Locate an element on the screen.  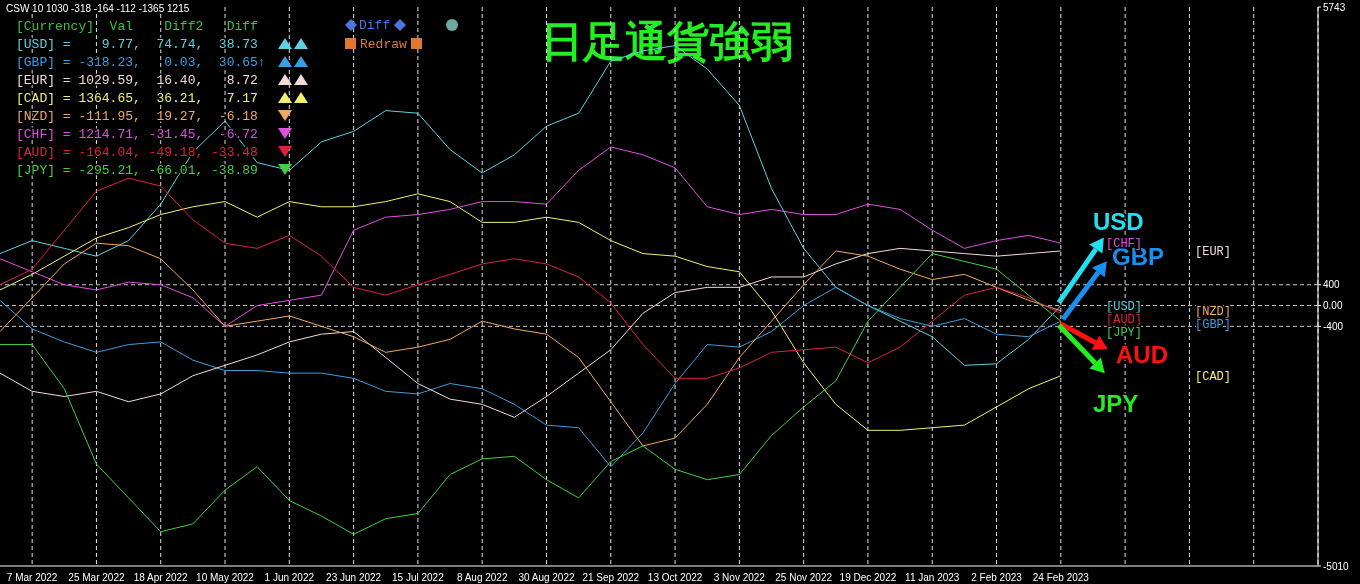
x-tick-label: 13 Oct 2022 is located at coordinates (675, 578).